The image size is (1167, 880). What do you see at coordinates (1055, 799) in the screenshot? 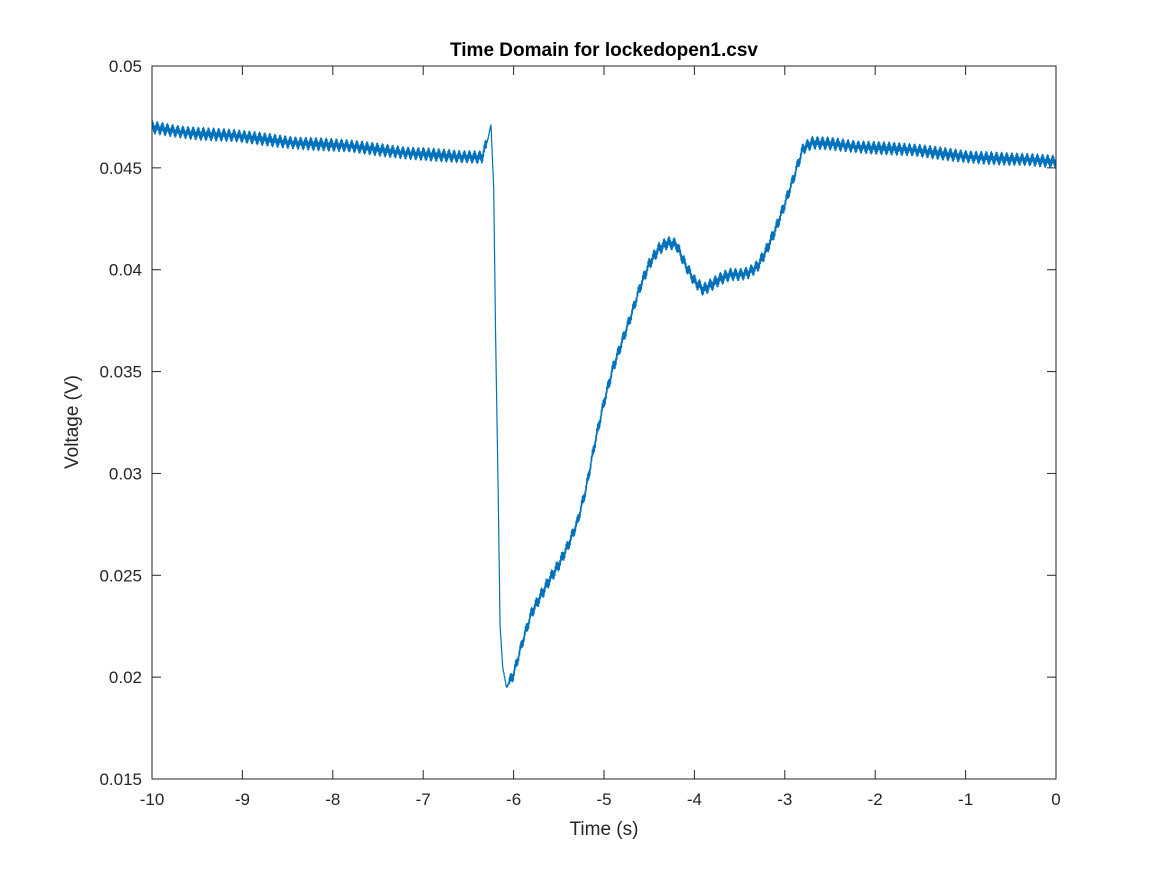
I see `x-tick-label: 0` at bounding box center [1055, 799].